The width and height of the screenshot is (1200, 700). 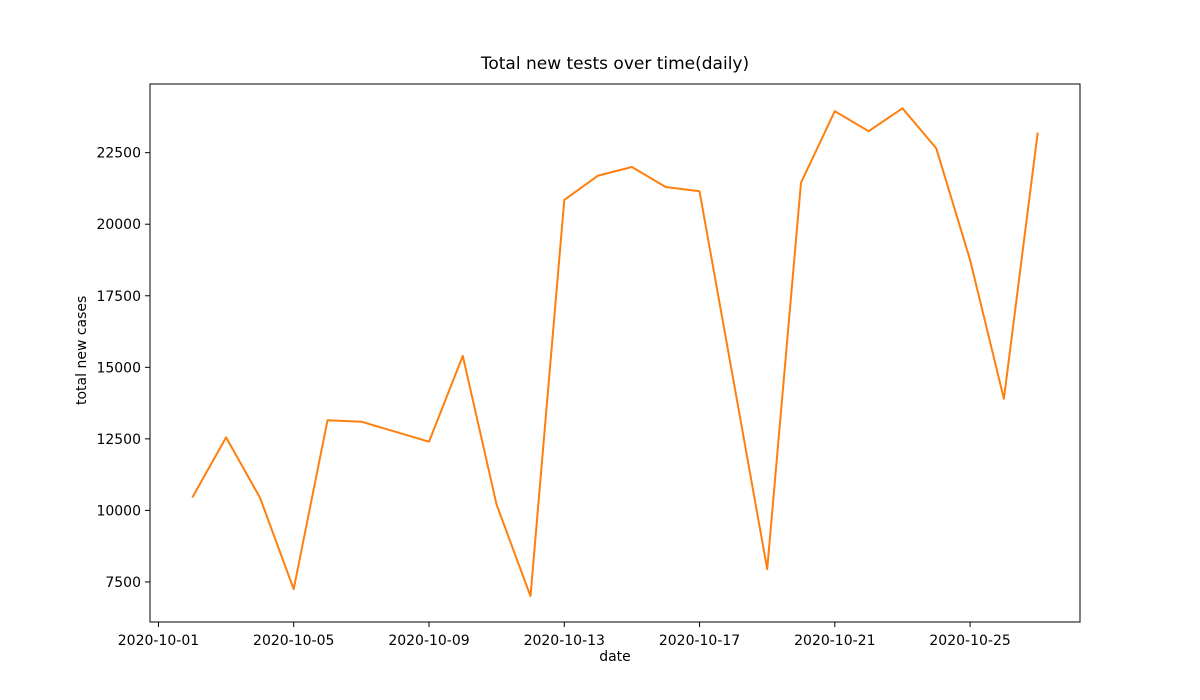 What do you see at coordinates (123, 583) in the screenshot?
I see `y-tick-label: 7500` at bounding box center [123, 583].